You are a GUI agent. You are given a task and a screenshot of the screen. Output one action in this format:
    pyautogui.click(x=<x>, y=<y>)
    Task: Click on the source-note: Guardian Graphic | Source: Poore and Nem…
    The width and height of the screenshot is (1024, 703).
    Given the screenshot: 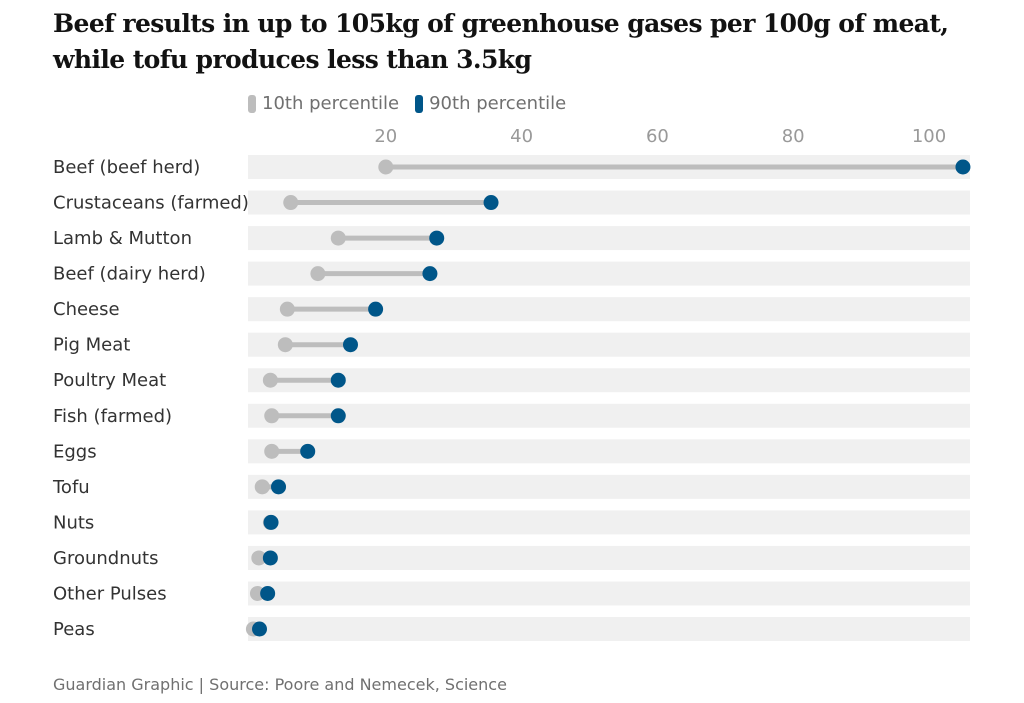 What is the action you would take?
    pyautogui.click(x=280, y=684)
    